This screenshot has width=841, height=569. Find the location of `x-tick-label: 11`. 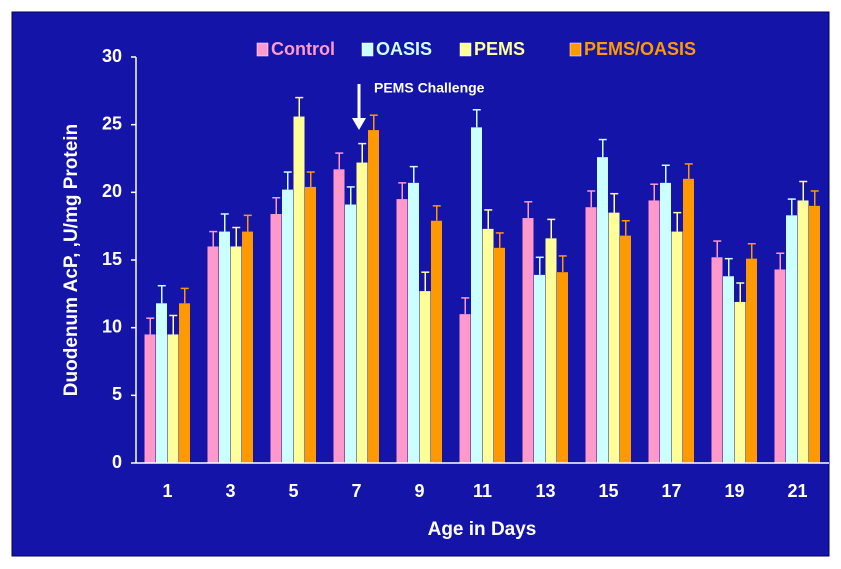

x-tick-label: 11 is located at coordinates (482, 491).